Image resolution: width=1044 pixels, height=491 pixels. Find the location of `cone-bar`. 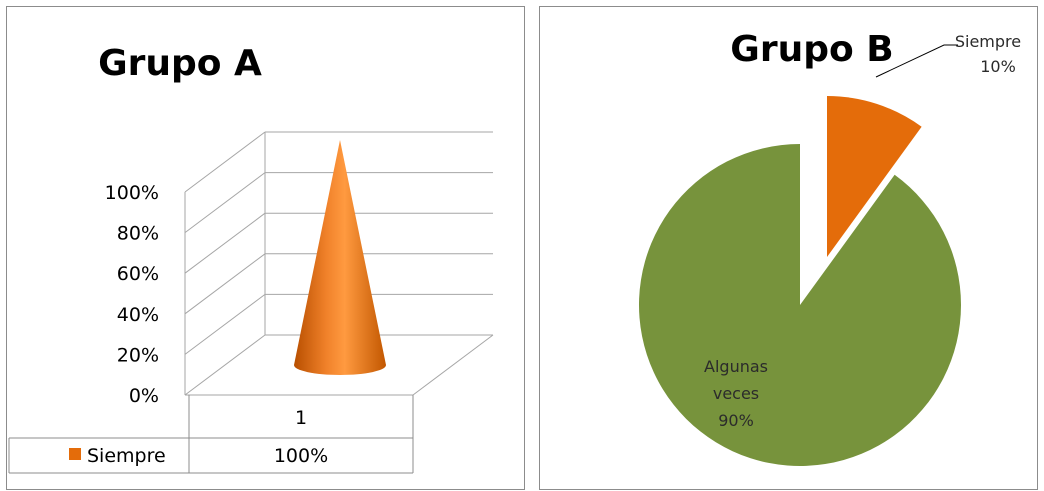

cone-bar is located at coordinates (340, 257).